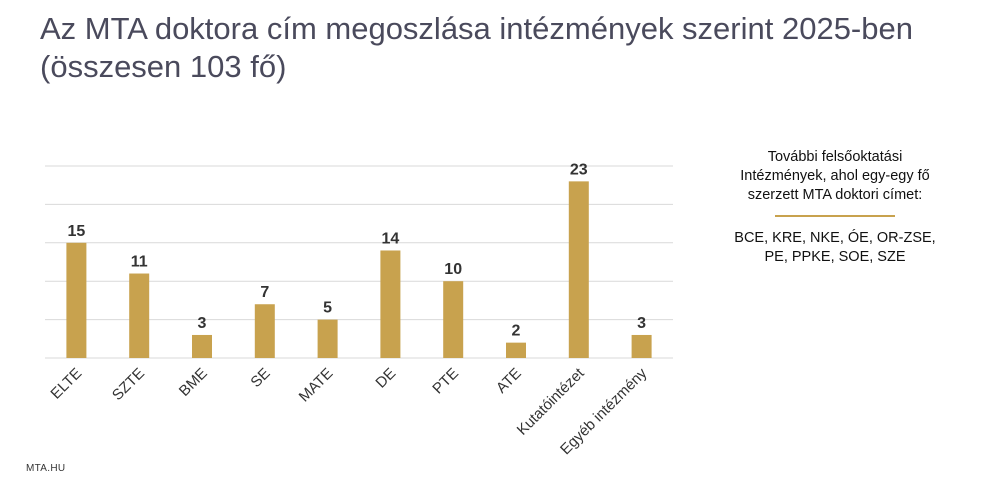 This screenshot has height=497, width=1000. What do you see at coordinates (516, 331) in the screenshot?
I see `data-label-7: 2` at bounding box center [516, 331].